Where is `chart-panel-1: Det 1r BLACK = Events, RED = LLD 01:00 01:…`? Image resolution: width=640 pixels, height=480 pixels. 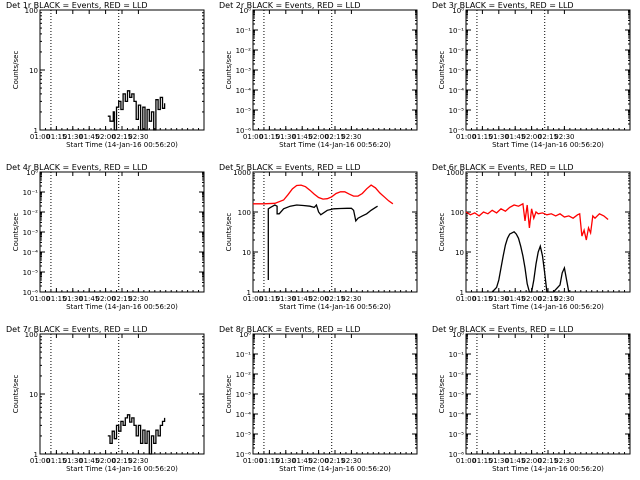
chart-panel-1: Det 1r BLACK = Events, RED = LLD 01:00 01:… is located at coordinates (105, 75).